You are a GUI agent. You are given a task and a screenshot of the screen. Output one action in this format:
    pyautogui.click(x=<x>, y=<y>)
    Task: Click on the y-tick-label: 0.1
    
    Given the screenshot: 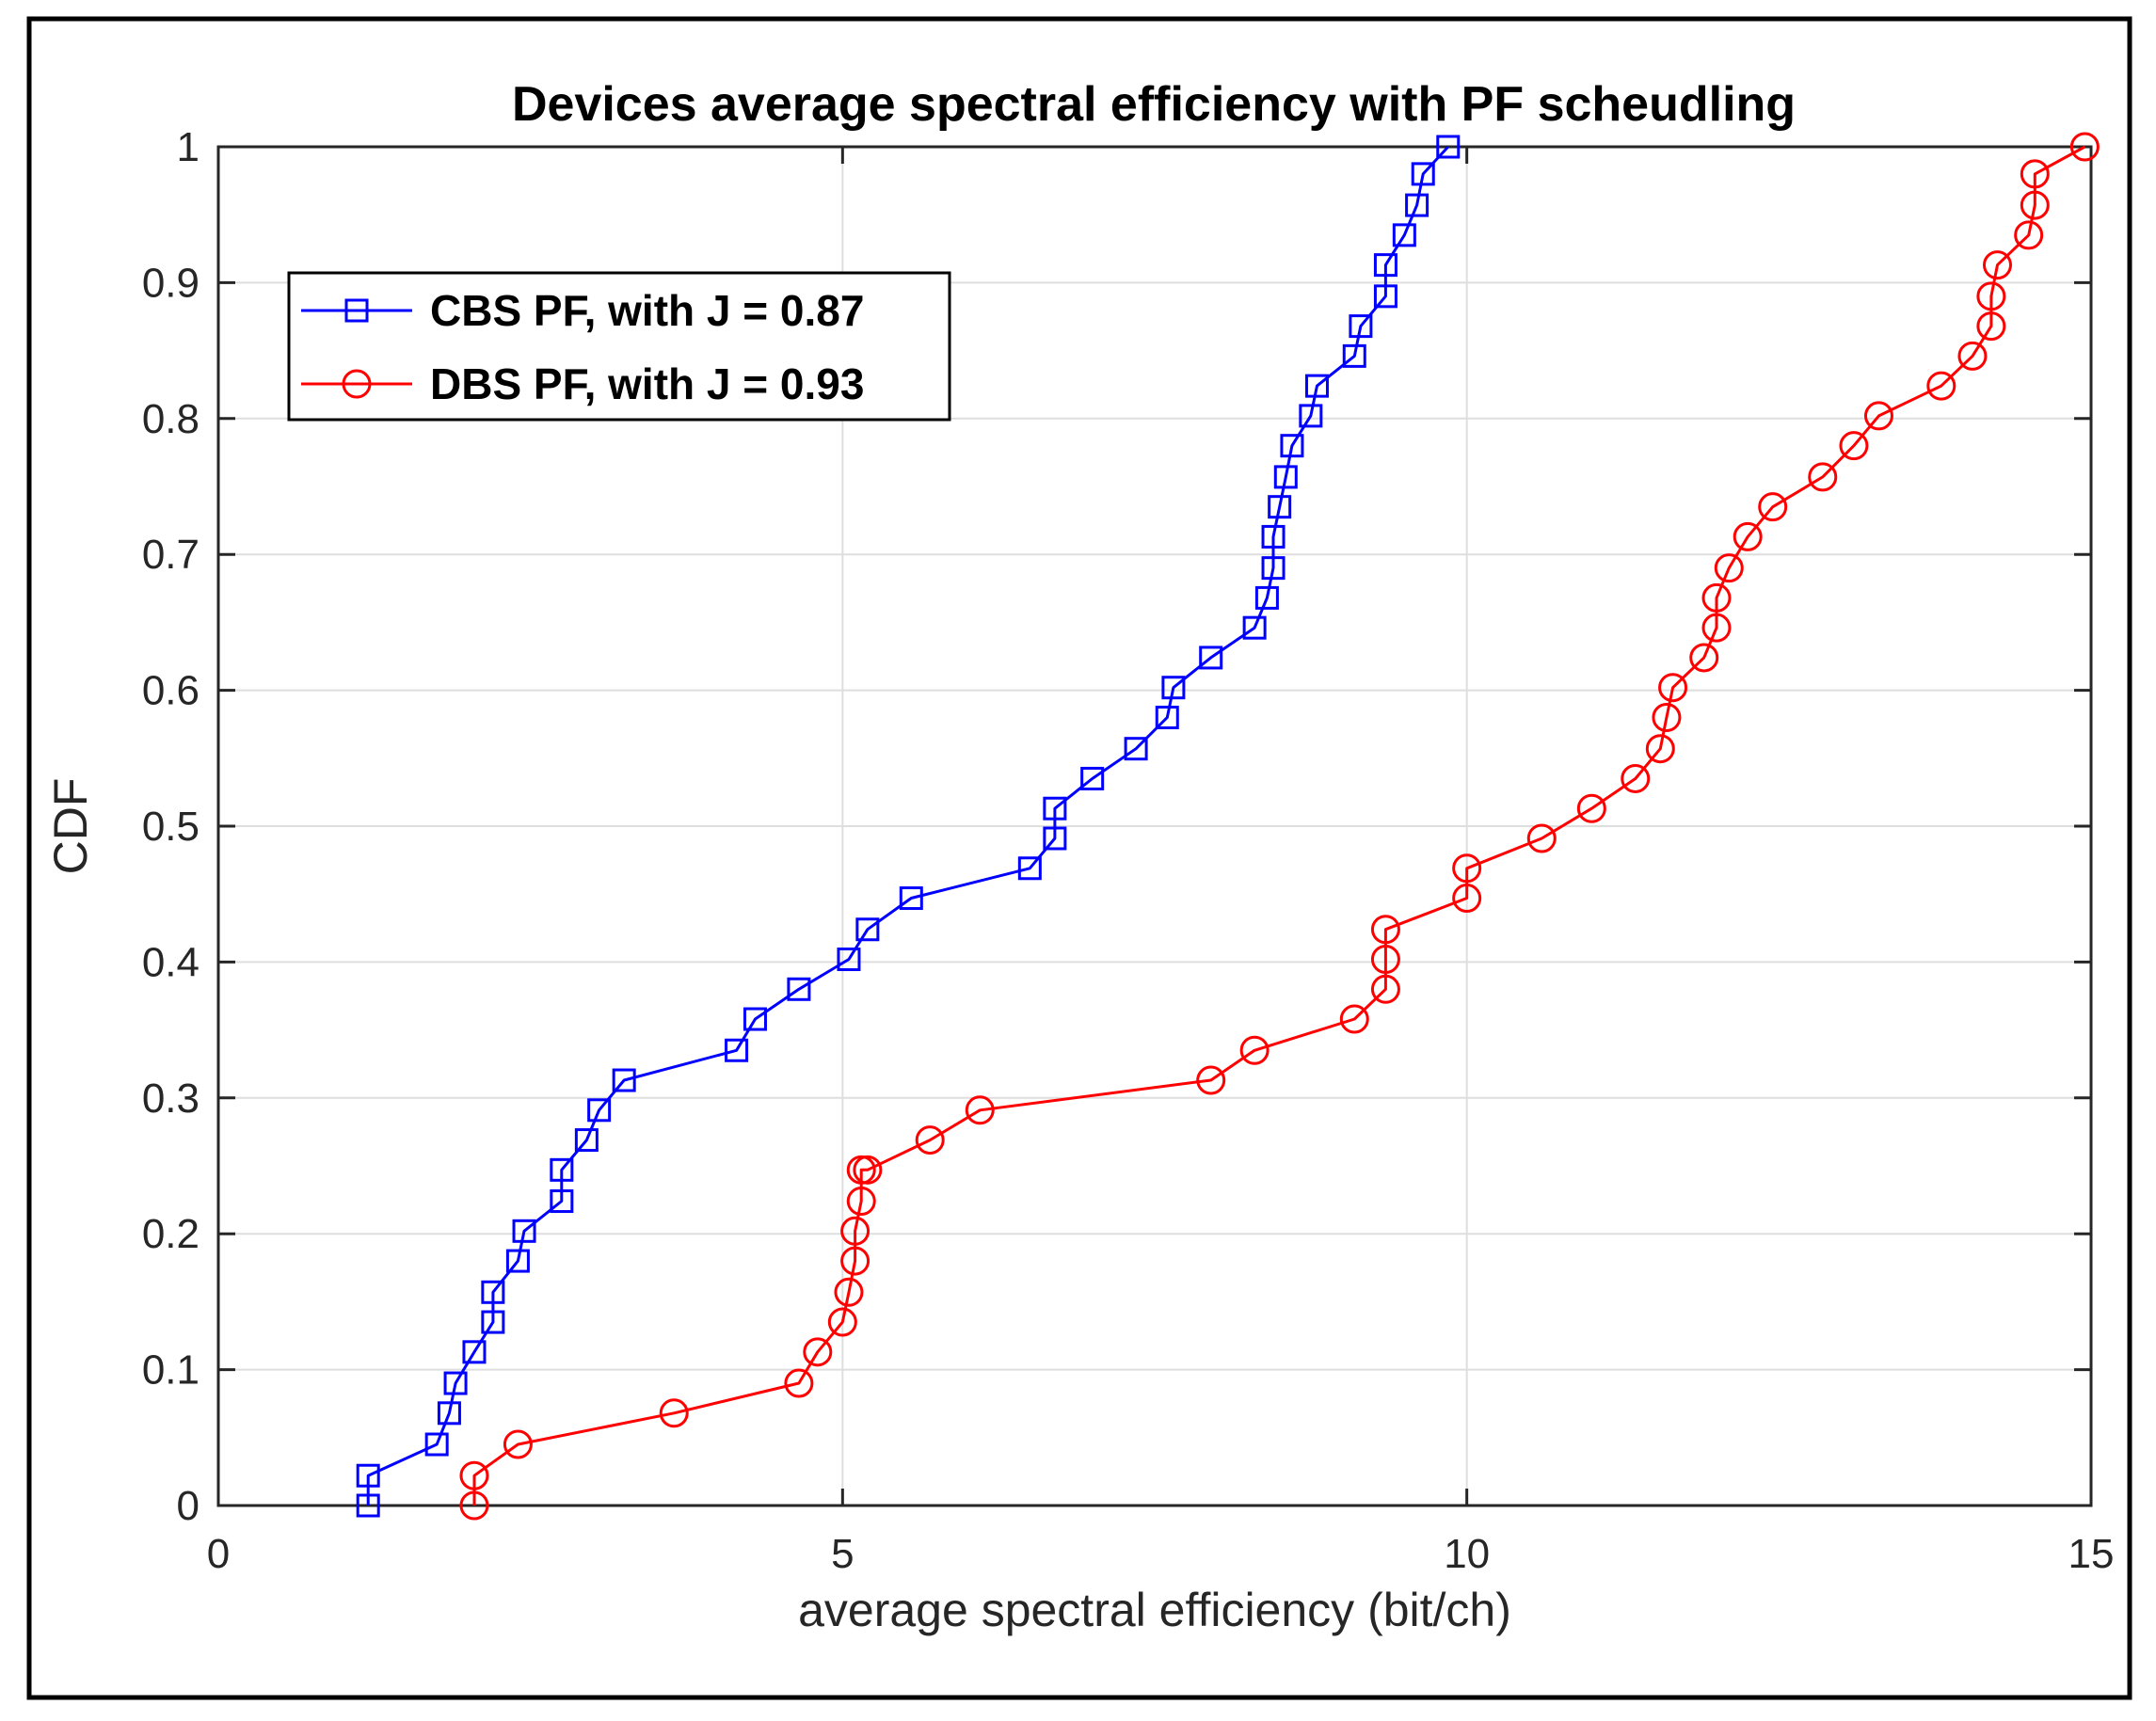 What is the action you would take?
    pyautogui.click(x=171, y=1370)
    